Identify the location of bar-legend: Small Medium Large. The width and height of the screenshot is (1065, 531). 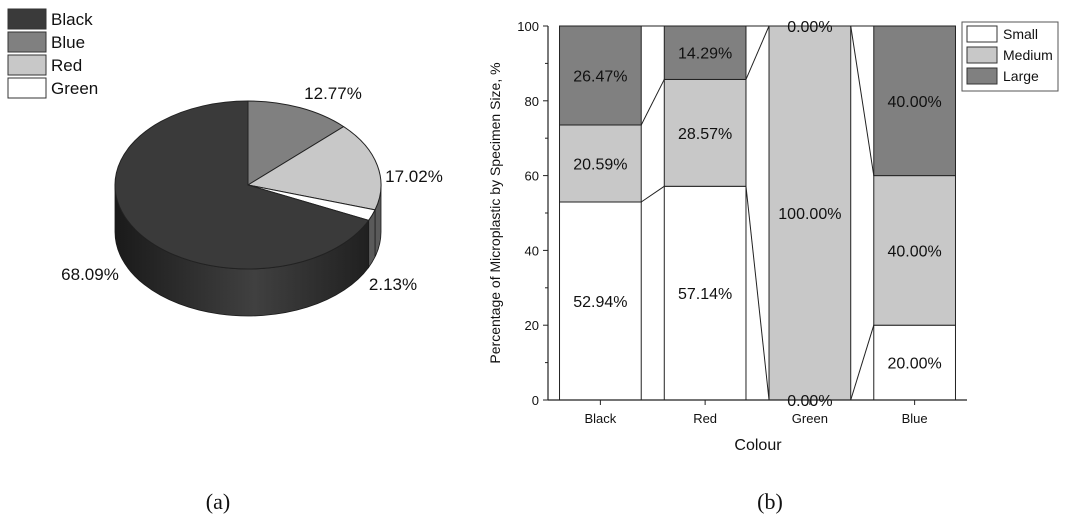
(1010, 56).